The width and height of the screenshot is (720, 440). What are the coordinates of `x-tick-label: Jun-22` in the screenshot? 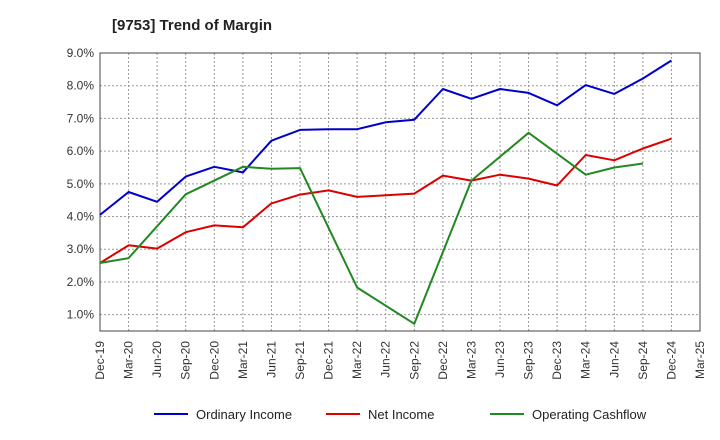 It's located at (386, 359).